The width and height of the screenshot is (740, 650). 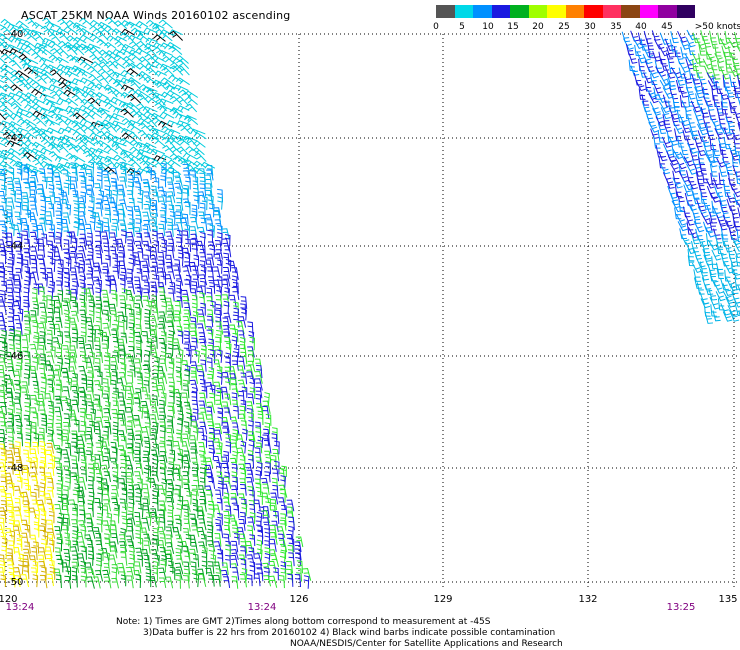 I want to click on latitude-label: -44, so click(x=15, y=246).